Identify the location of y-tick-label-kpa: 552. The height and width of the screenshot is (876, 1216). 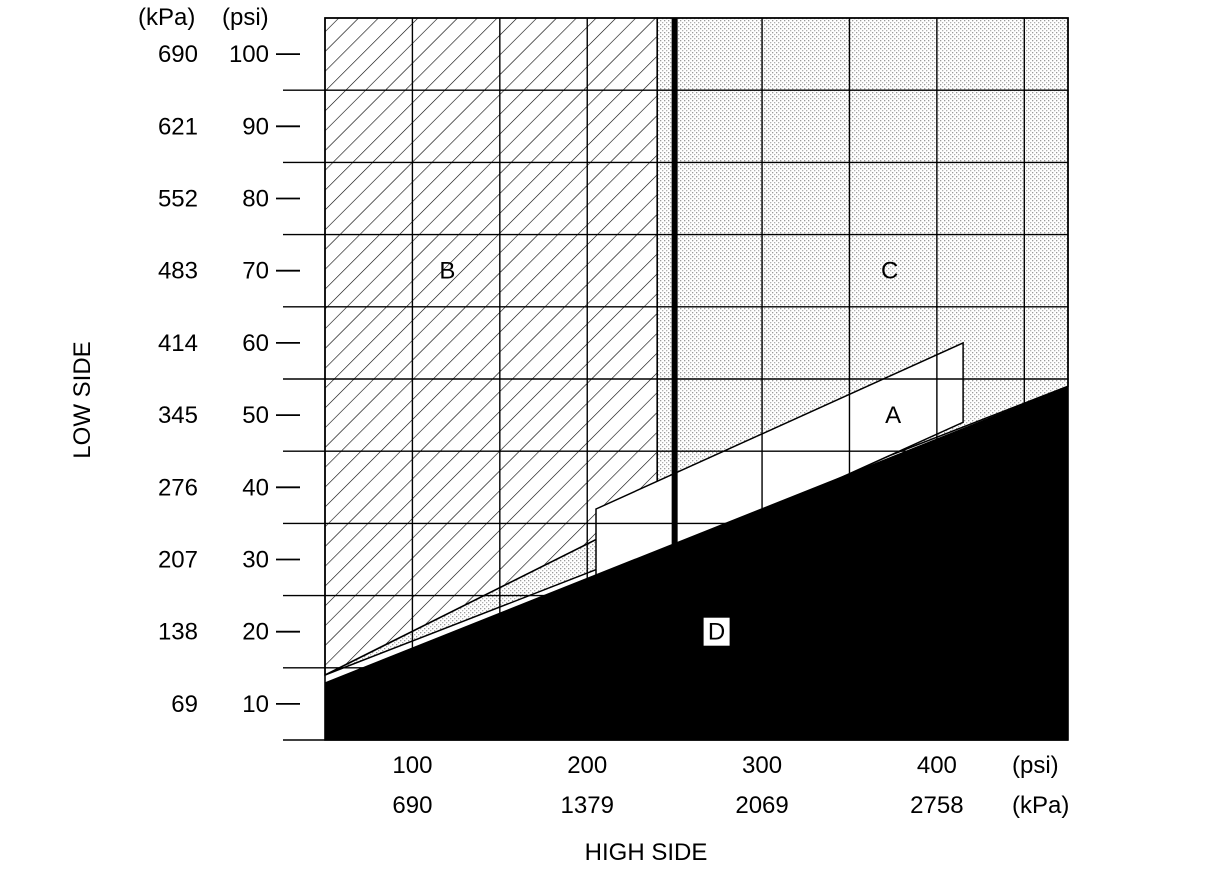
(178, 199).